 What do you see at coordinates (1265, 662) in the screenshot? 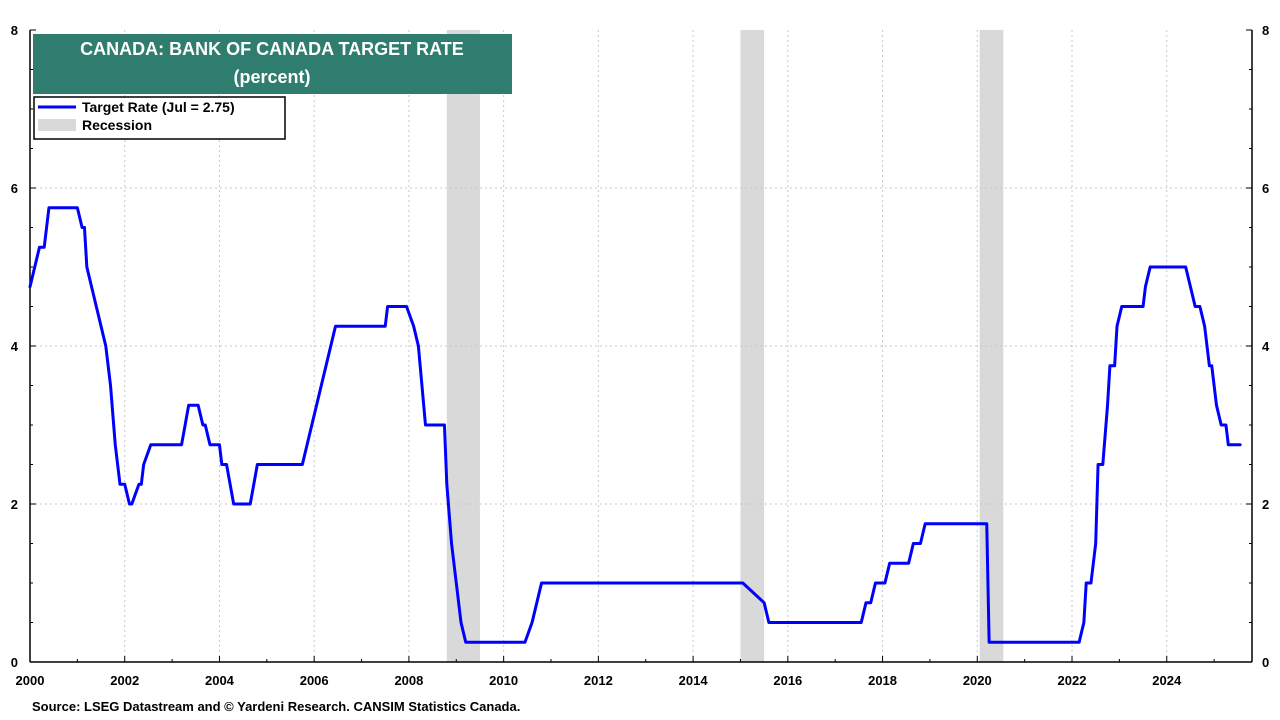
I see `ytick-right-label: 0` at bounding box center [1265, 662].